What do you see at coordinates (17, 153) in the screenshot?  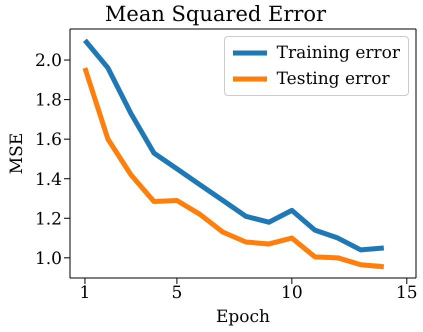 I see `y-axis-title: MSE` at bounding box center [17, 153].